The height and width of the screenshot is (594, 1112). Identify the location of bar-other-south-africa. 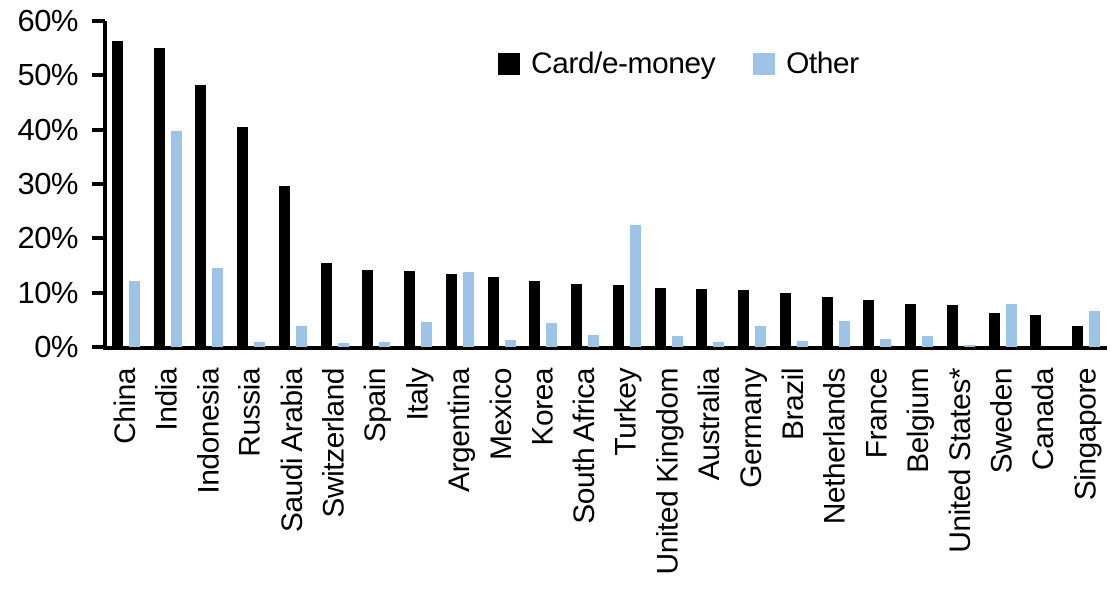
(594, 341).